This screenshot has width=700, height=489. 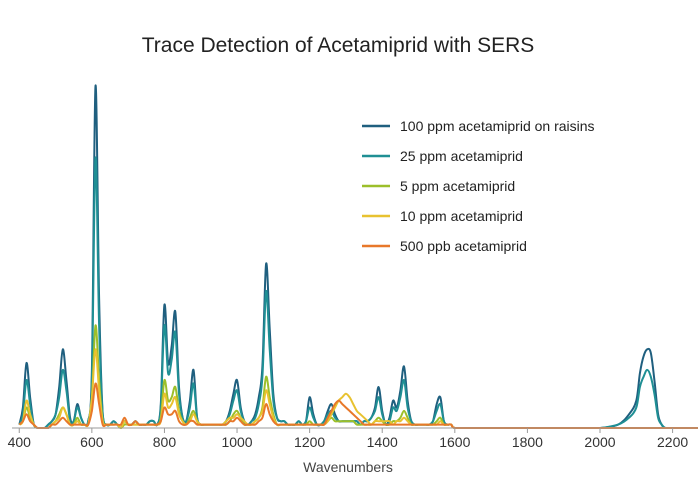 What do you see at coordinates (461, 216) in the screenshot?
I see `legend-label-3: 10 ppm acetamiprid` at bounding box center [461, 216].